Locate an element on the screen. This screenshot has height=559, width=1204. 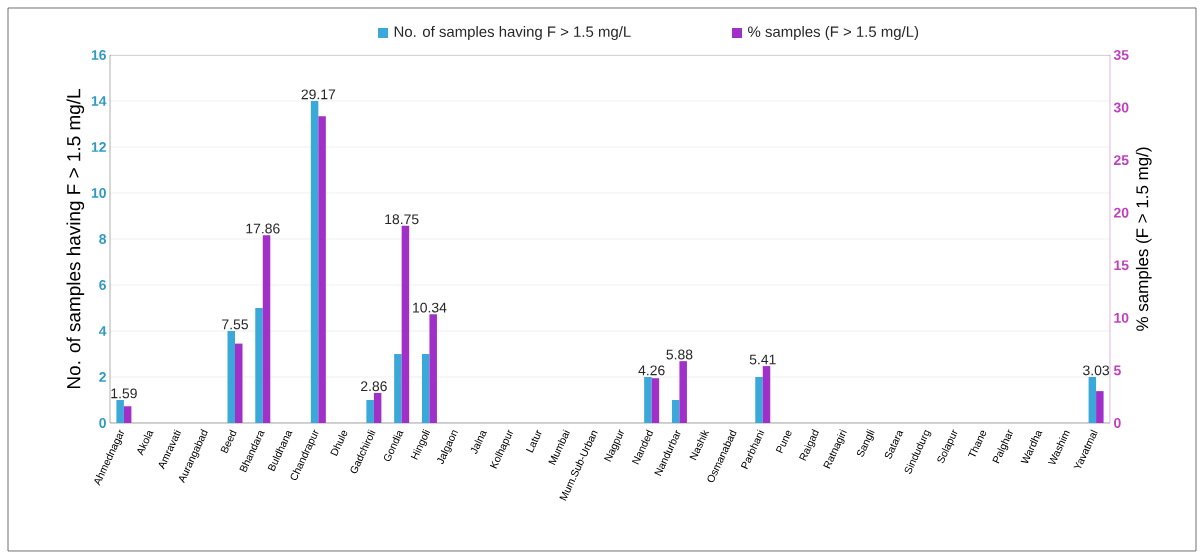
y2-tick-label: 20 is located at coordinates (1121, 212).